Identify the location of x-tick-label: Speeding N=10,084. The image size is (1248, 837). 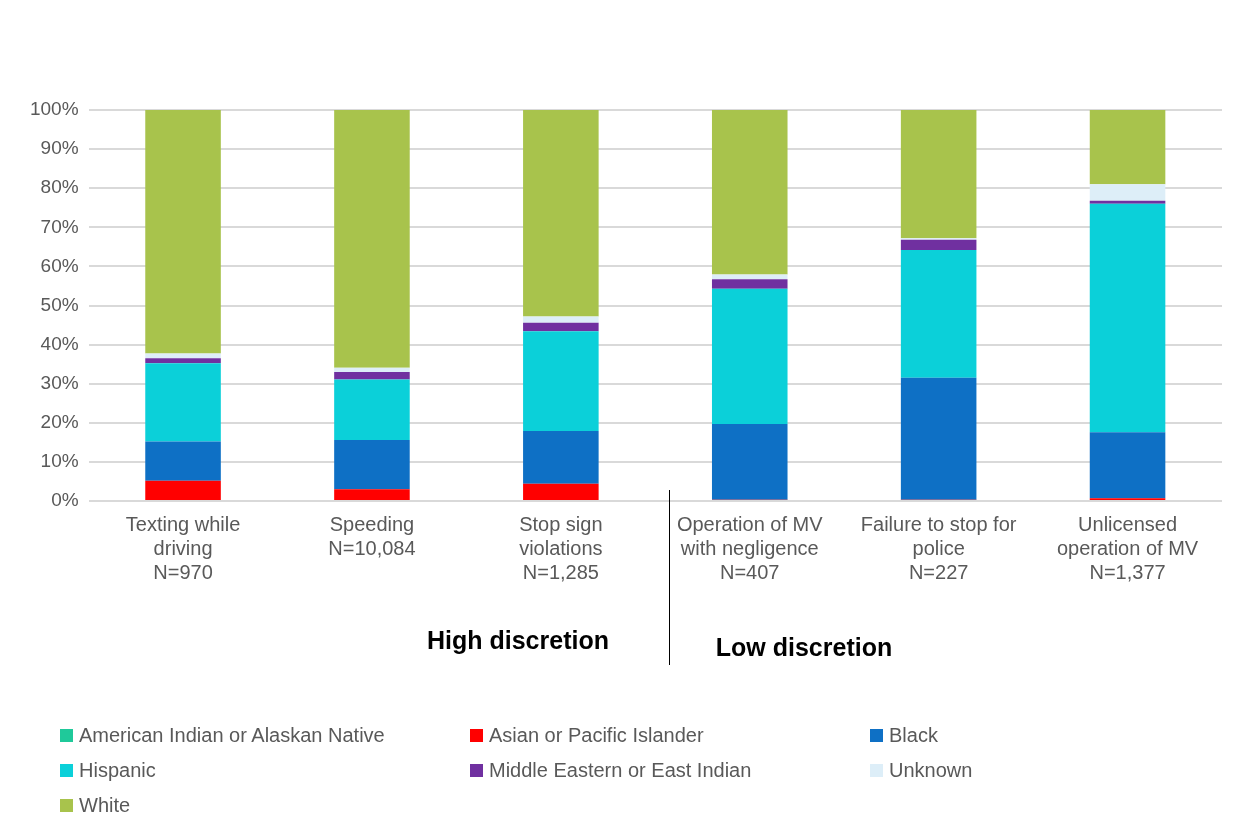
(372, 535).